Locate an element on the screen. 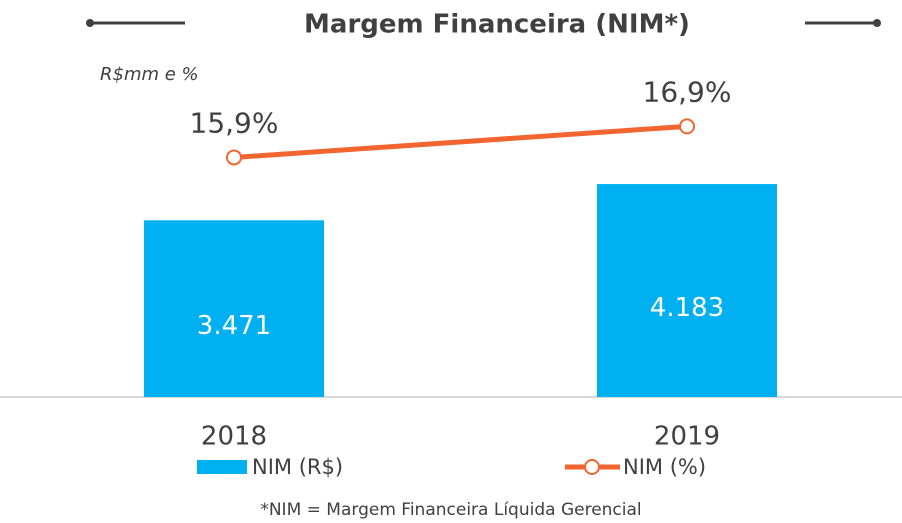  x-tick-label: 2019 is located at coordinates (687, 437).